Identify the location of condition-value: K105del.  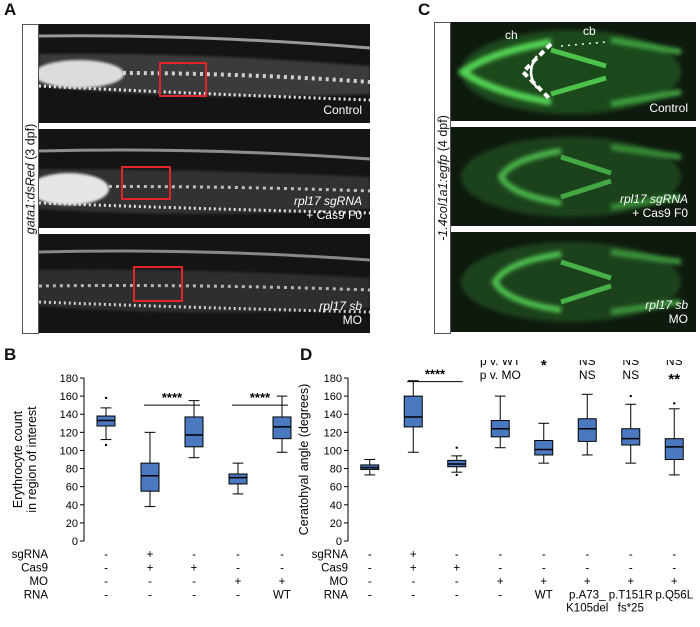
(587, 609).